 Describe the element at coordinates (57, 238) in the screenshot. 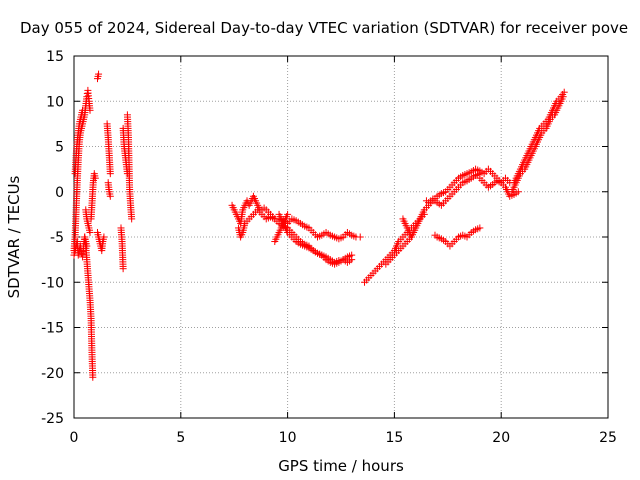

I see `y-tick-label: -5` at that location.